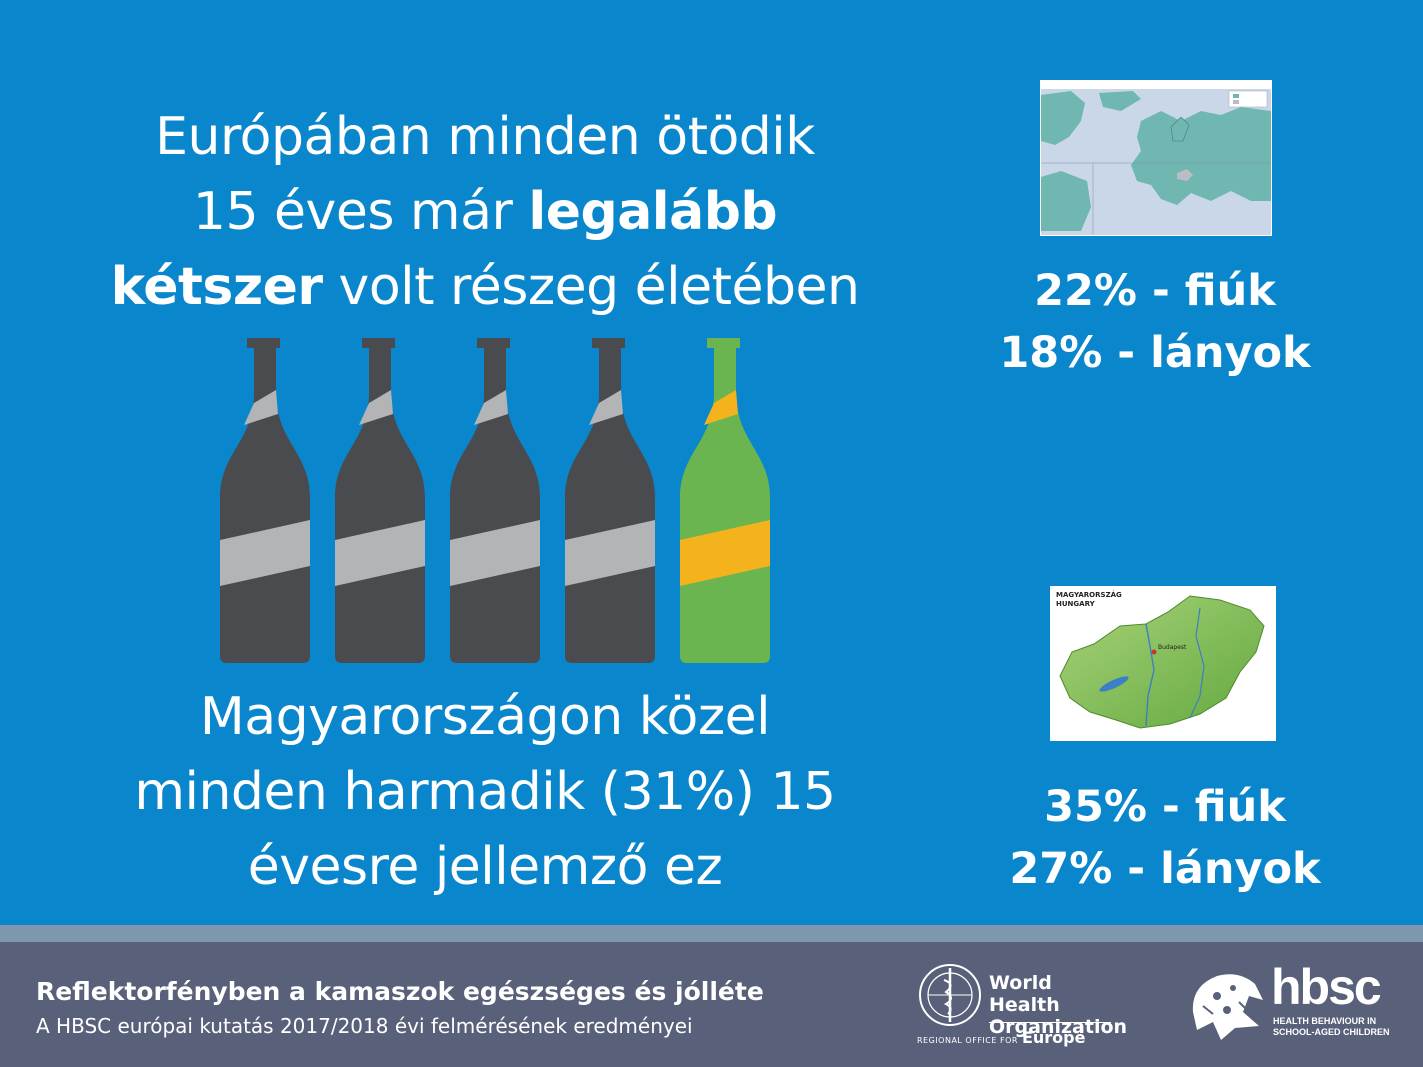 This screenshot has height=1067, width=1423. What do you see at coordinates (1165, 807) in the screenshot?
I see `hungary-boys-stat: 35% - fiúk` at bounding box center [1165, 807].